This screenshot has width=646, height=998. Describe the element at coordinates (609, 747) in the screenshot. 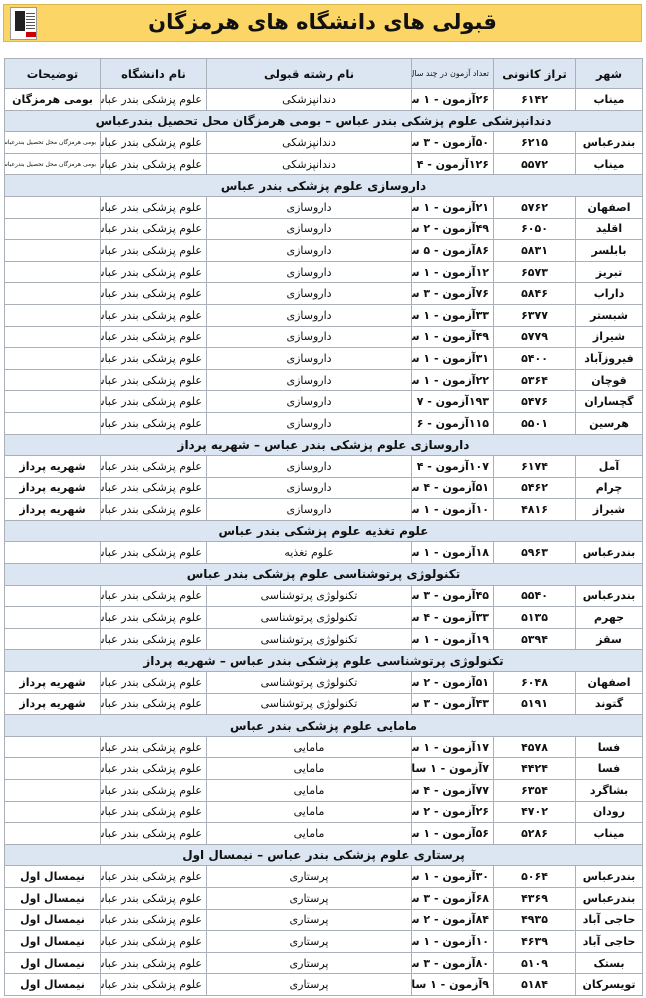

I see `city-cell: فسا` at that location.